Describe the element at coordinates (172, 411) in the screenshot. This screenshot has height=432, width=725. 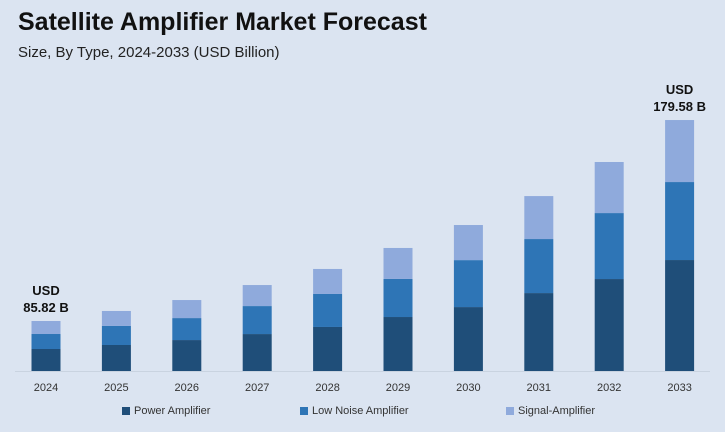
I see `legend-label: Power Amplifier` at that location.